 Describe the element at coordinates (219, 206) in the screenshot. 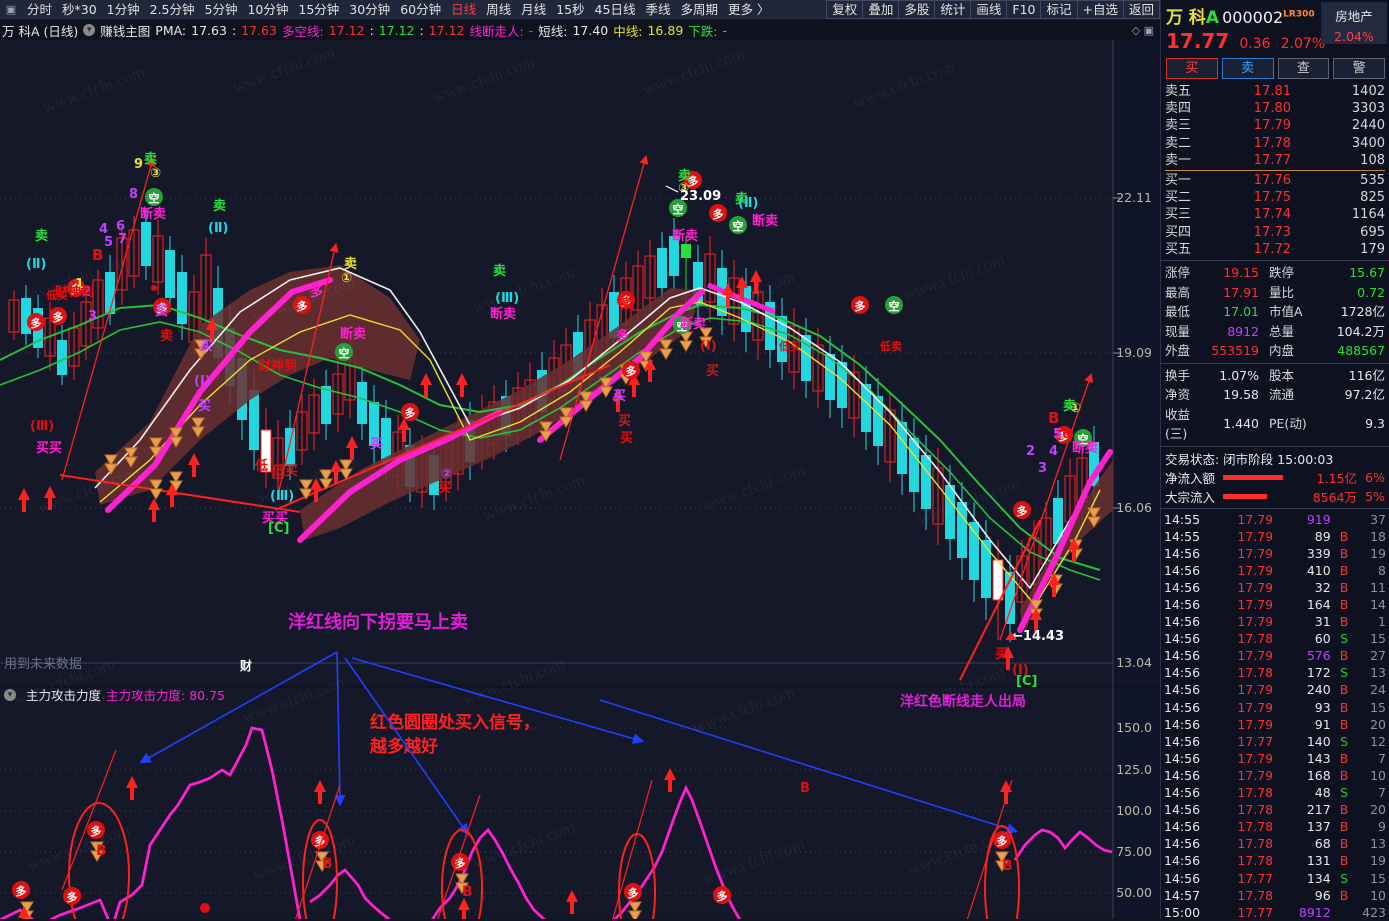

I see `svg-text: 卖` at that location.